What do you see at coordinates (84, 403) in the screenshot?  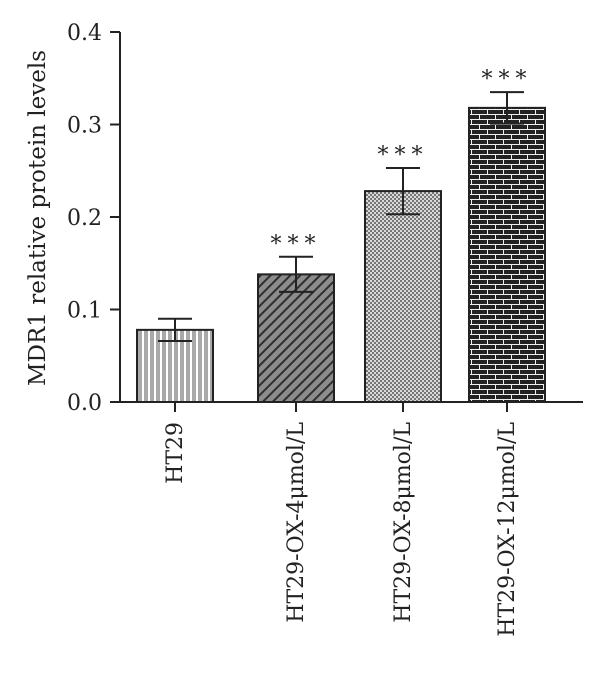 I see `y-tick-label: 0.0` at bounding box center [84, 403].